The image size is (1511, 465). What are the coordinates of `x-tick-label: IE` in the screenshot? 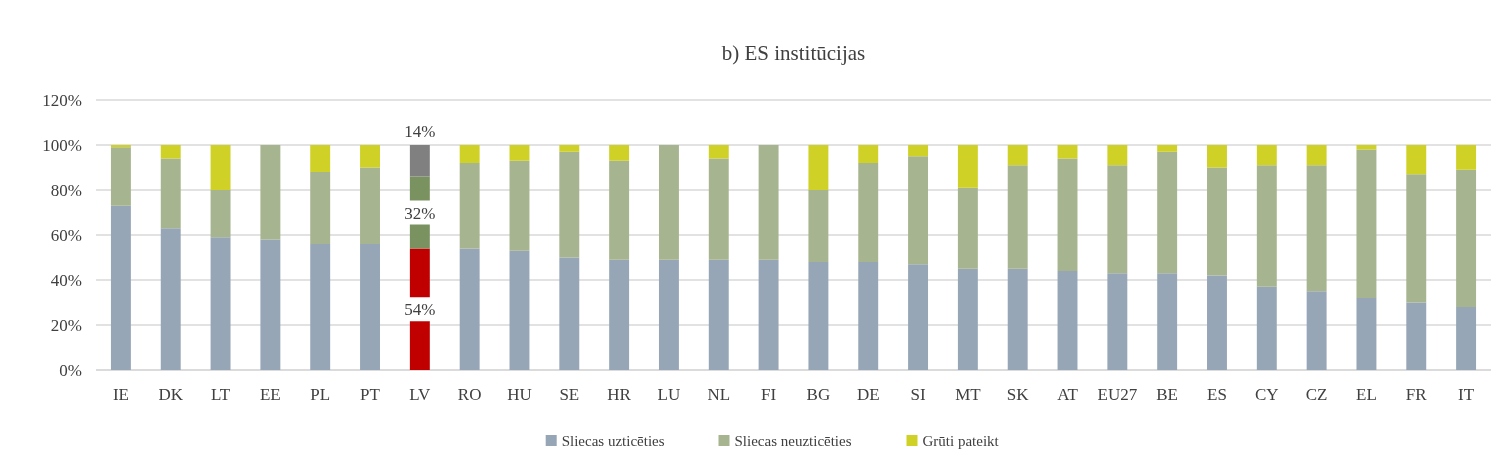 It's located at (120, 394).